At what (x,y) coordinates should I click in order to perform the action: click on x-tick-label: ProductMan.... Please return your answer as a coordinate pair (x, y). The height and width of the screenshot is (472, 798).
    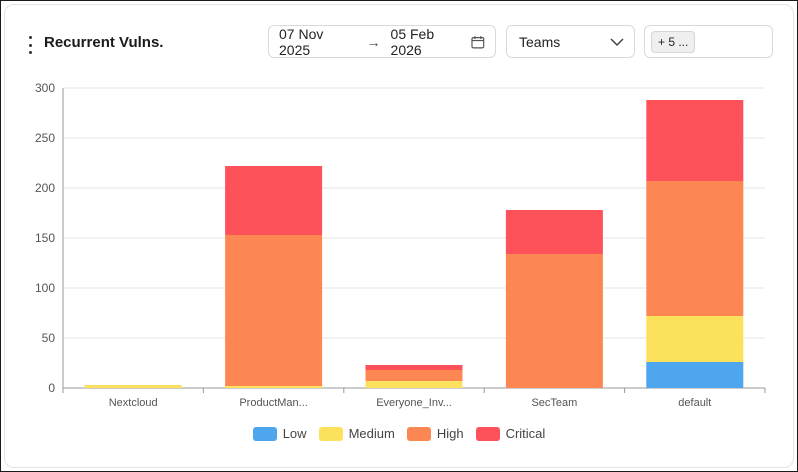
    Looking at the image, I should click on (273, 403).